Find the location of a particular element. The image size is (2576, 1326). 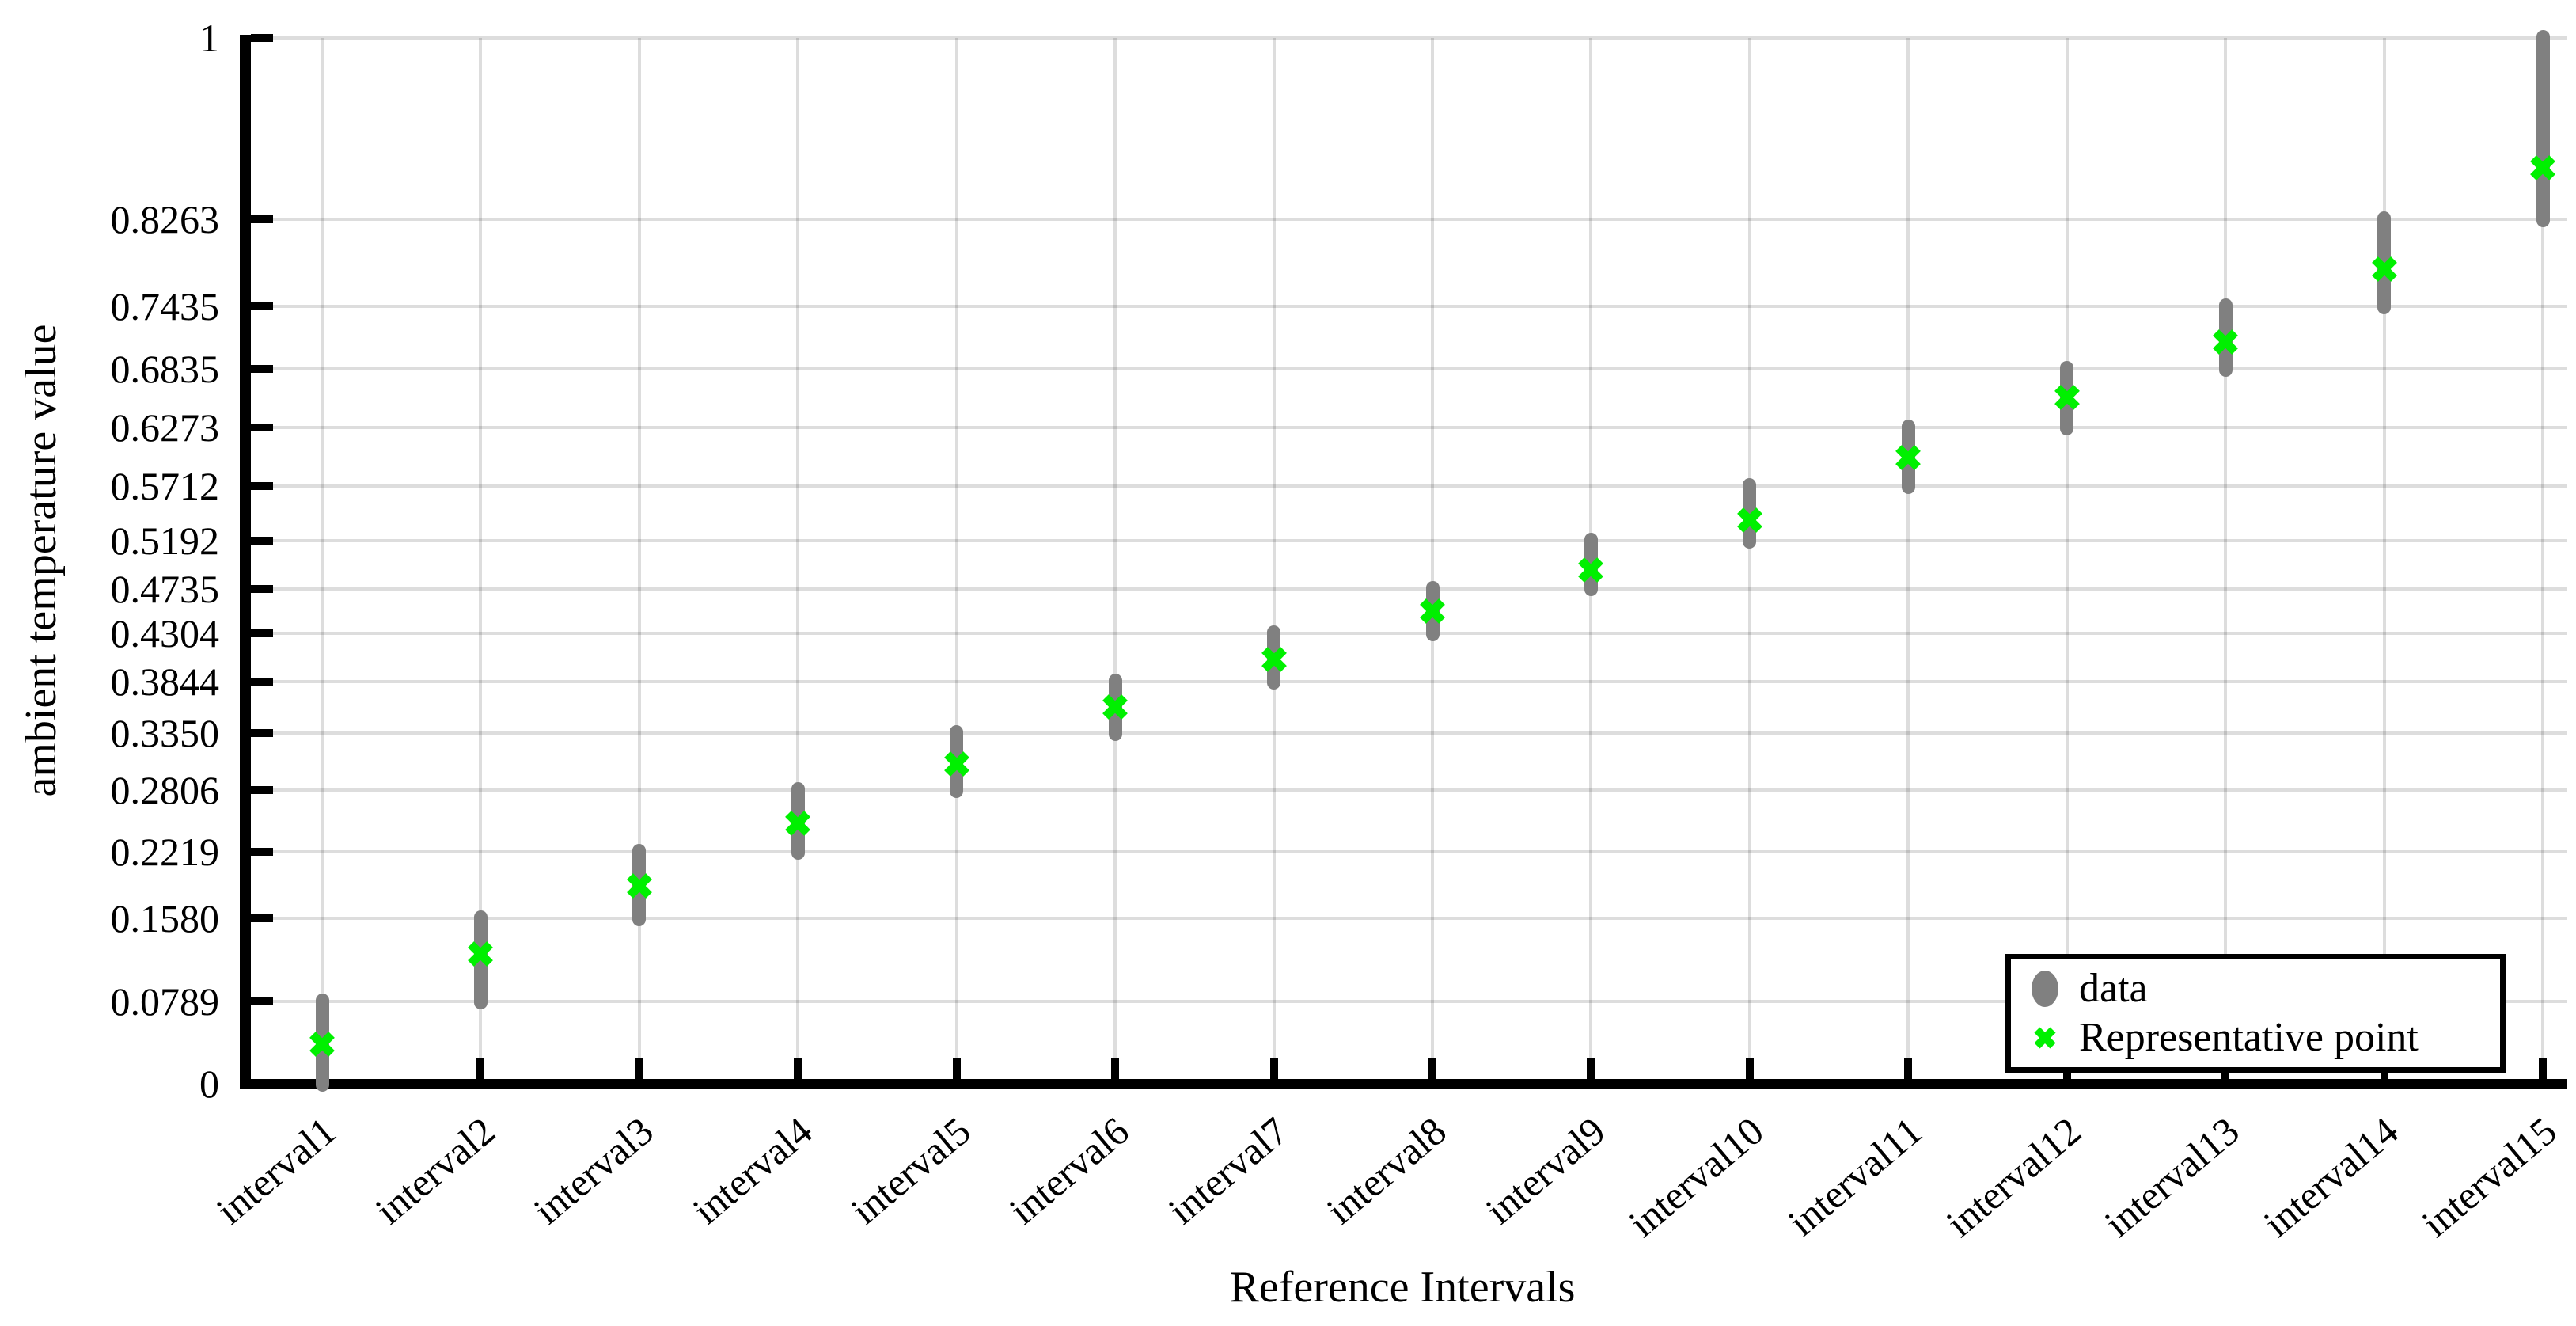

x-tick-label: interval15 is located at coordinates (2489, 1177).